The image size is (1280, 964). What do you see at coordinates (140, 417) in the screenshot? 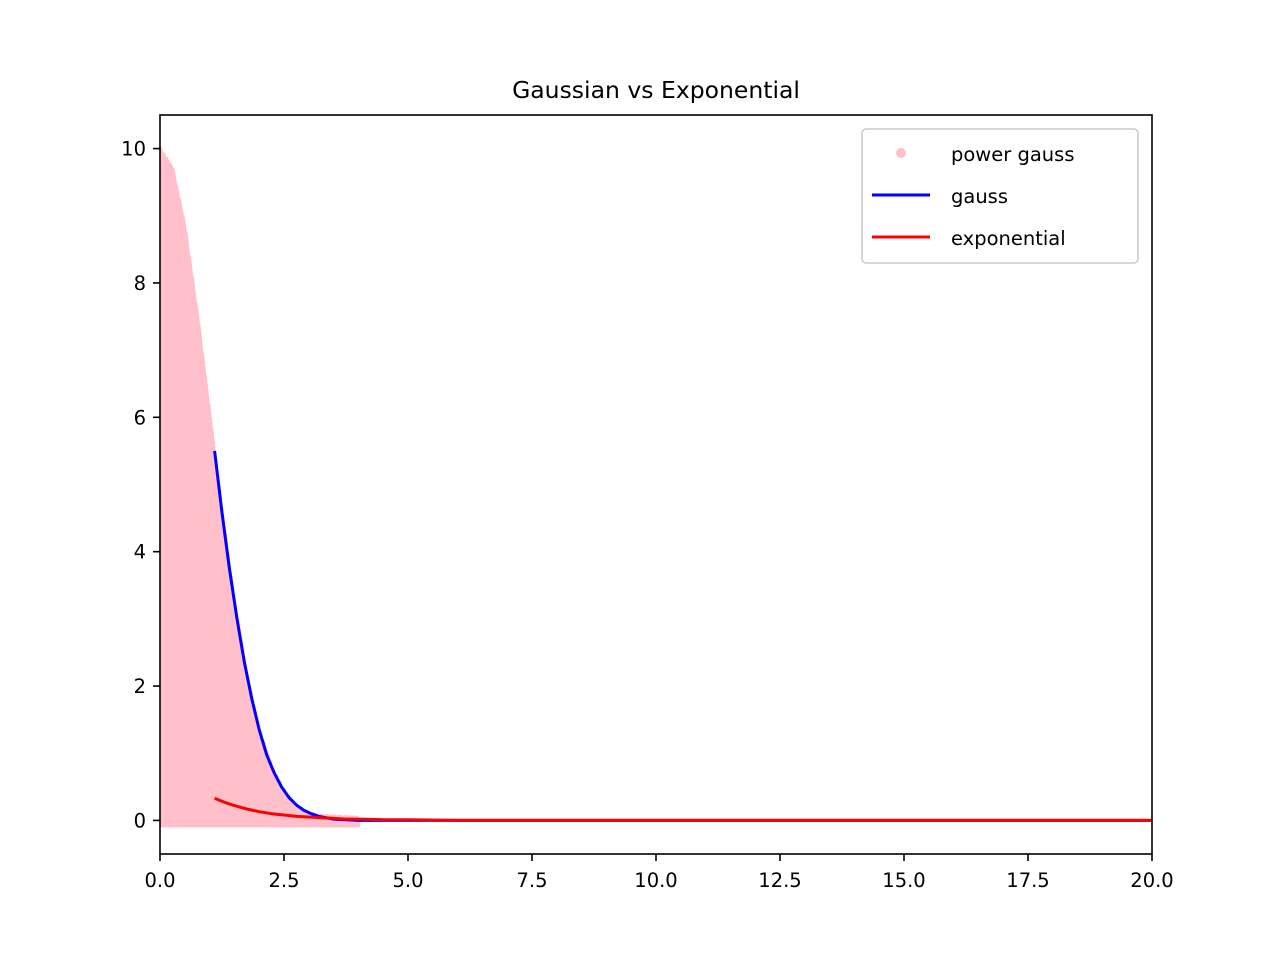
I see `y-tick-label: 6` at bounding box center [140, 417].